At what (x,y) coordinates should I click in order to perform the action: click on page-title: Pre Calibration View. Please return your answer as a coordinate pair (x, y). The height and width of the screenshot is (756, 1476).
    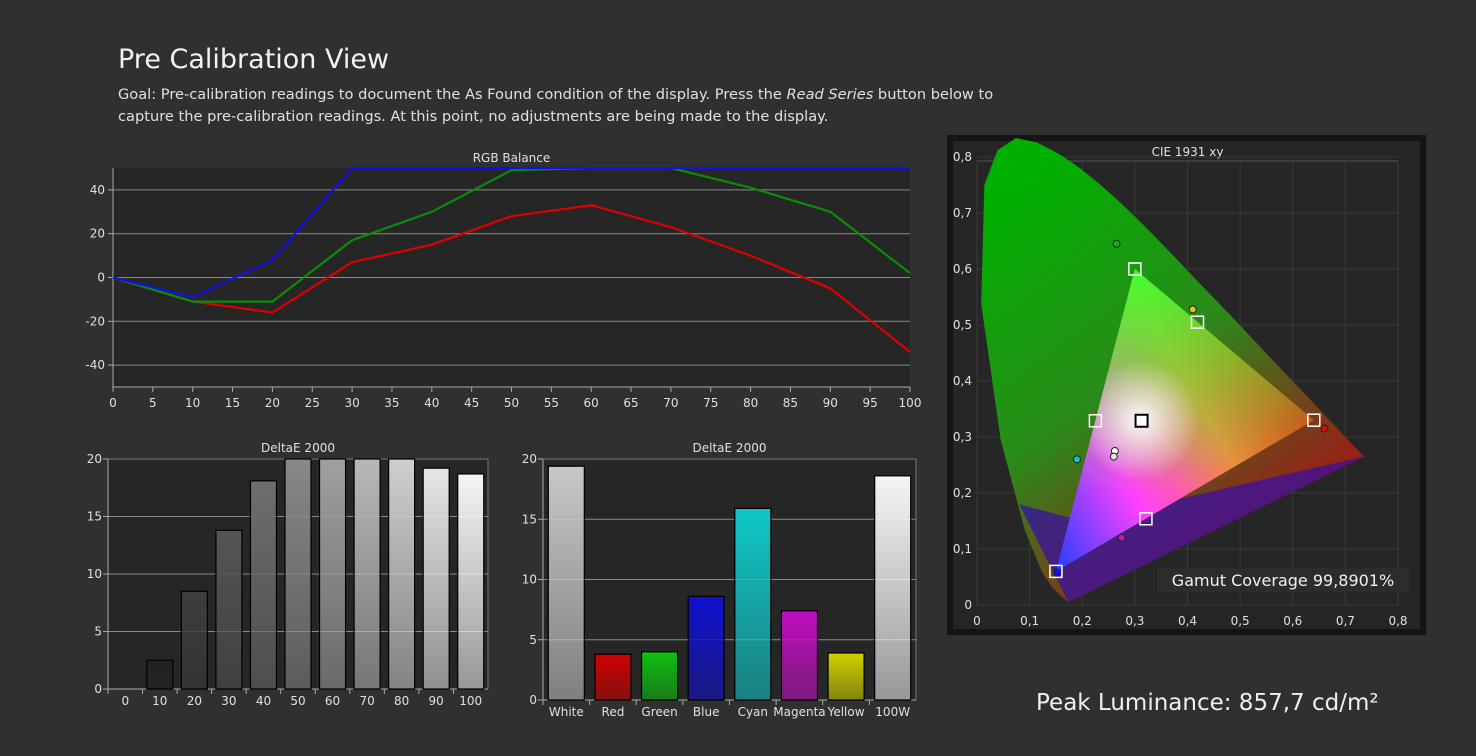
    Looking at the image, I should click on (254, 59).